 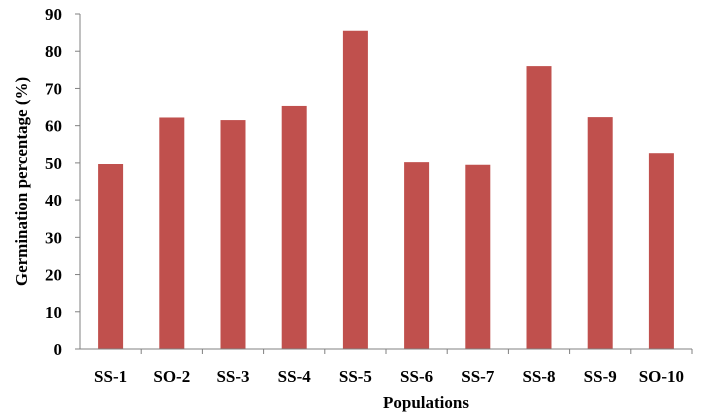 What do you see at coordinates (478, 376) in the screenshot?
I see `x-tick-label-ss-7: SS-7` at bounding box center [478, 376].